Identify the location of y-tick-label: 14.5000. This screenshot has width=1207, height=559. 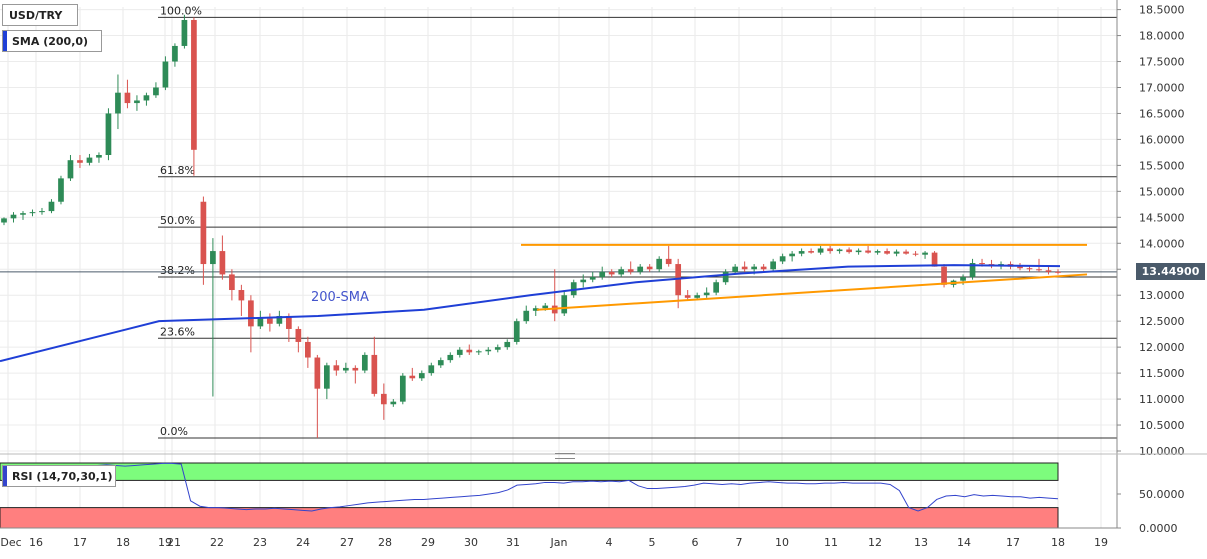
(1162, 217).